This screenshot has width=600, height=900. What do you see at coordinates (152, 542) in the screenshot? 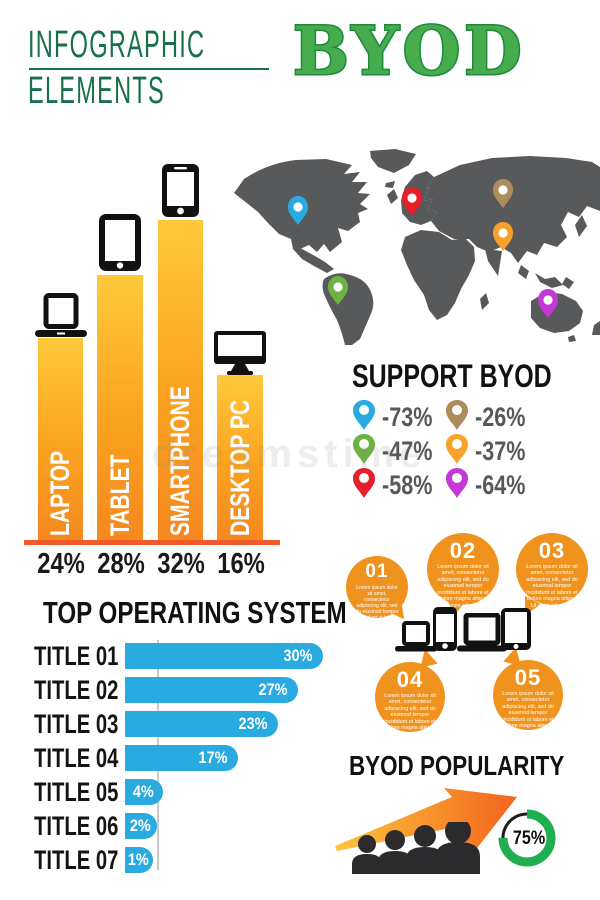
I see `chart-baseline` at bounding box center [152, 542].